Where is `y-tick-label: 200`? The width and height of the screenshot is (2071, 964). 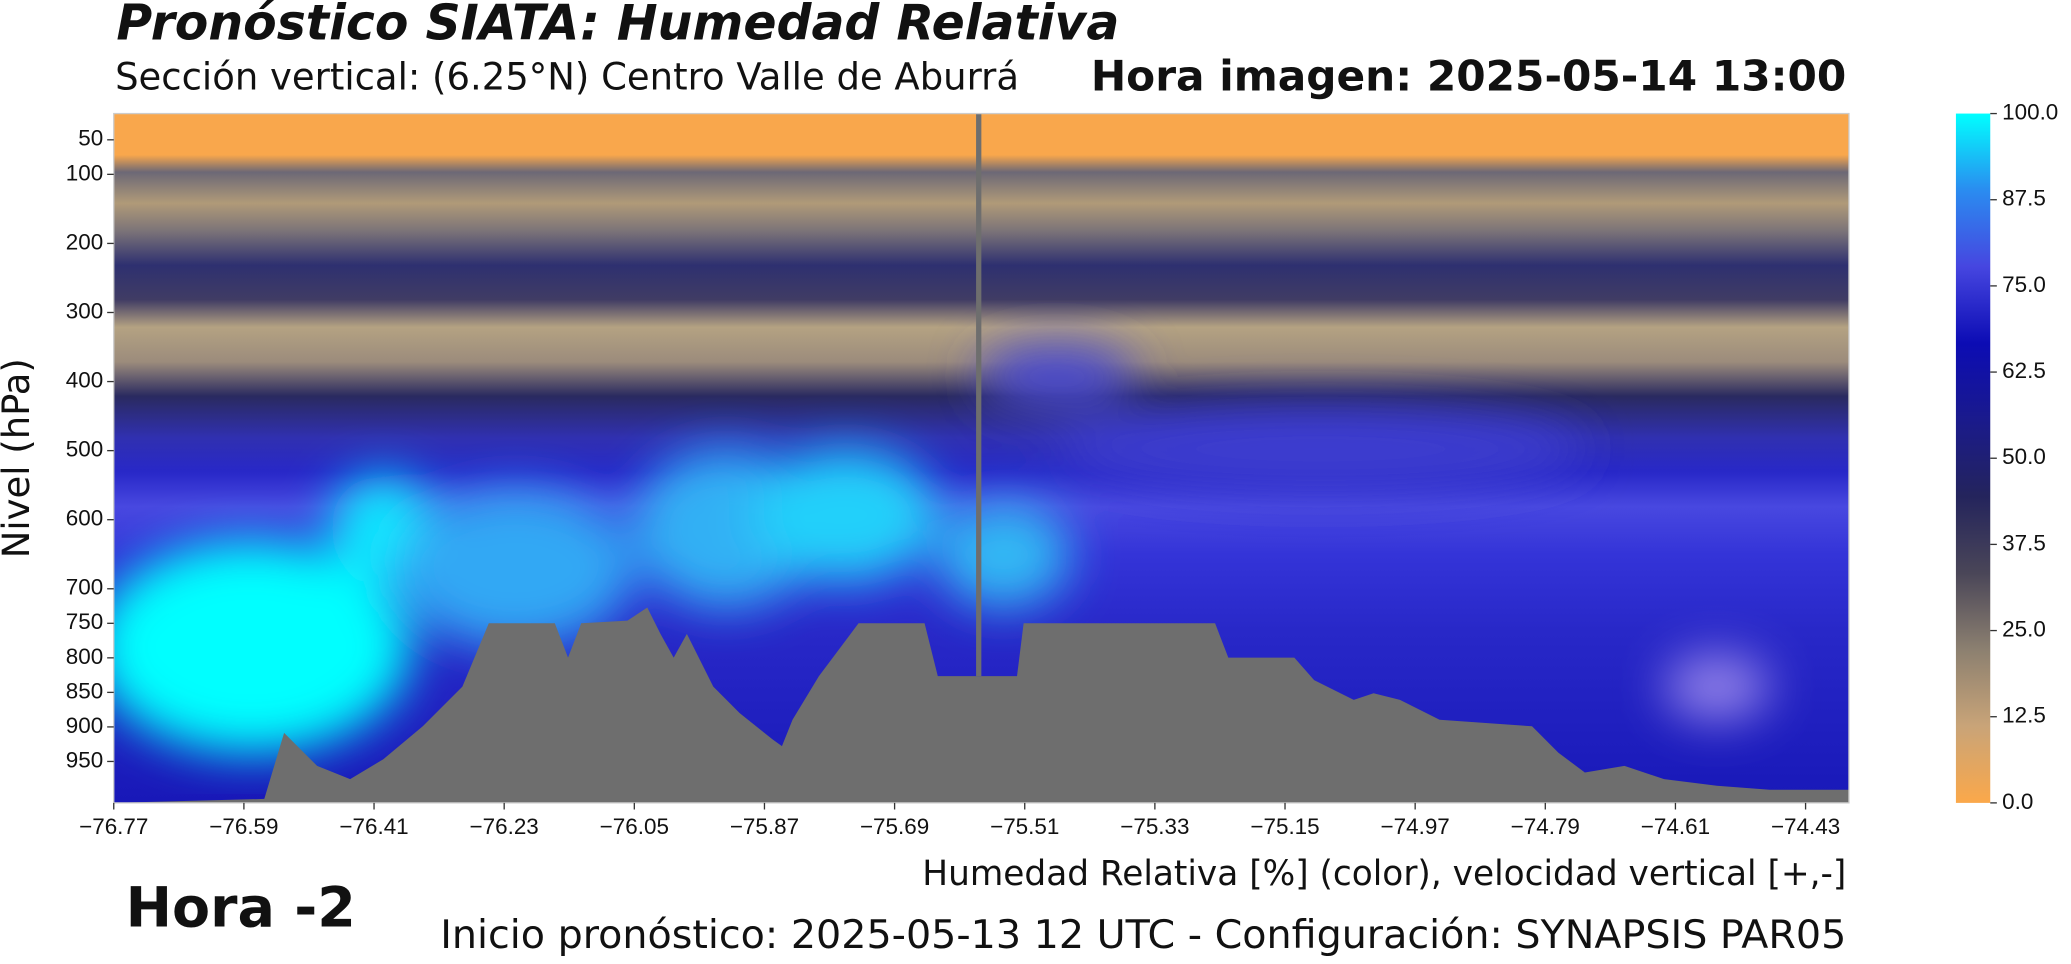 y-tick-label: 200 is located at coordinates (84, 241).